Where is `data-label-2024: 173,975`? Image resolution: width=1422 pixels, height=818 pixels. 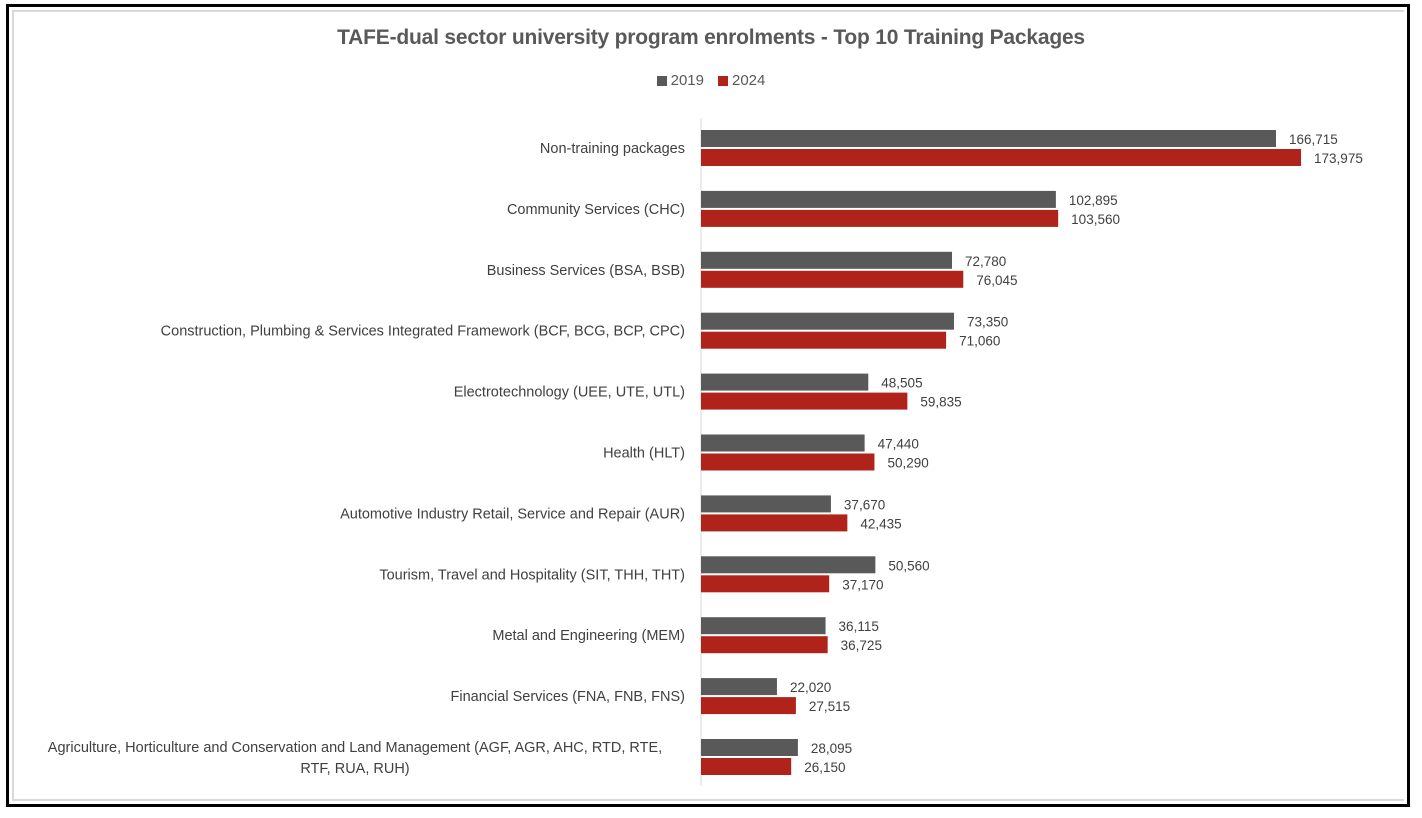 data-label-2024: 173,975 is located at coordinates (1338, 158).